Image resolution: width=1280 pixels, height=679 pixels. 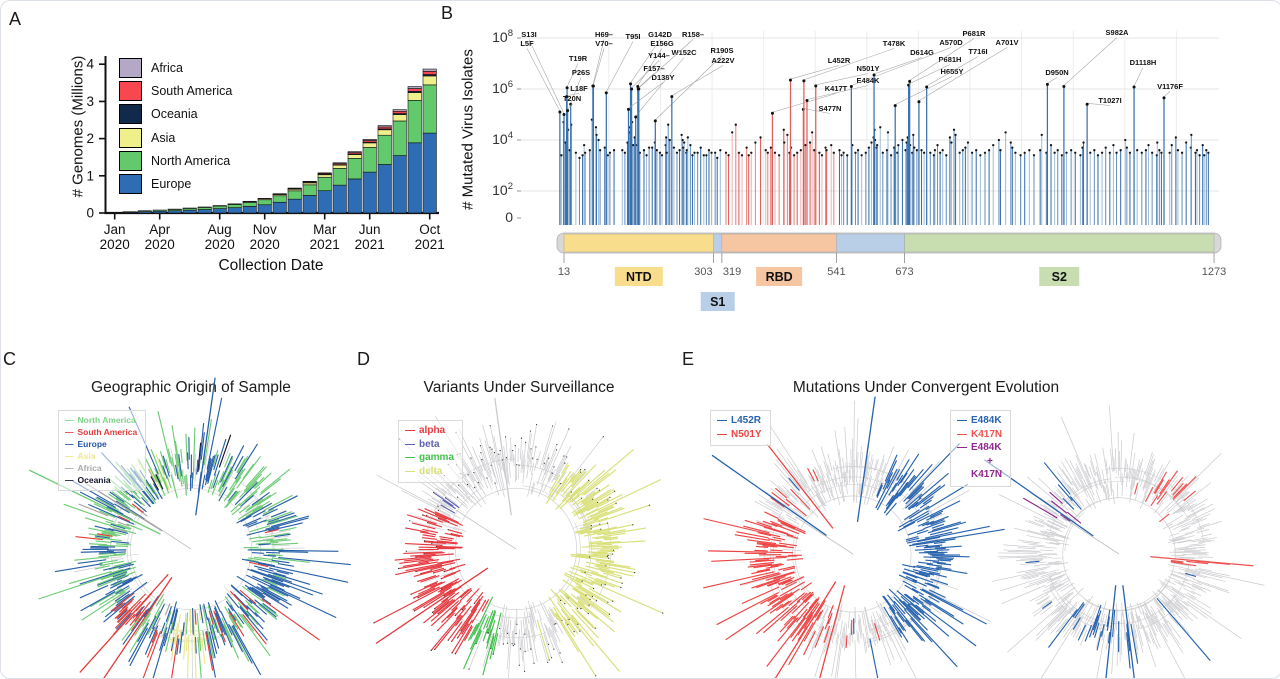 What do you see at coordinates (1059, 277) in the screenshot?
I see `svg-text: S2` at bounding box center [1059, 277].